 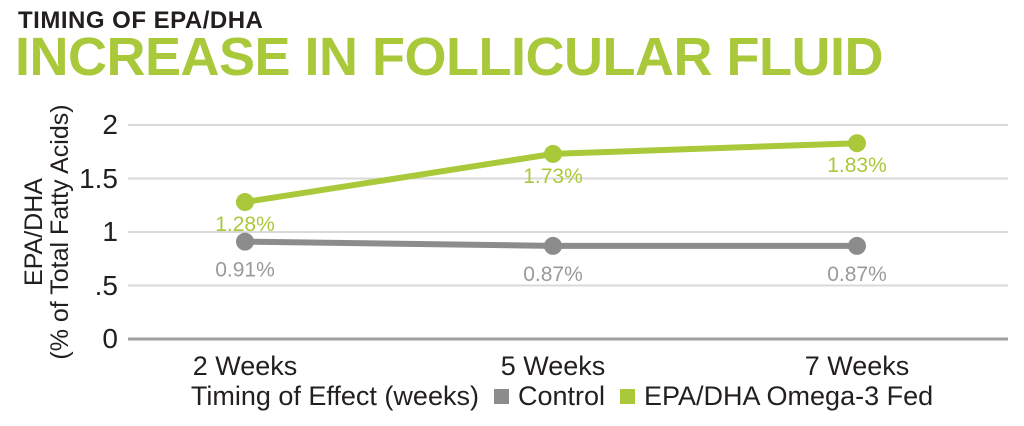 What do you see at coordinates (110, 124) in the screenshot?
I see `y-tick-label: 2` at bounding box center [110, 124].